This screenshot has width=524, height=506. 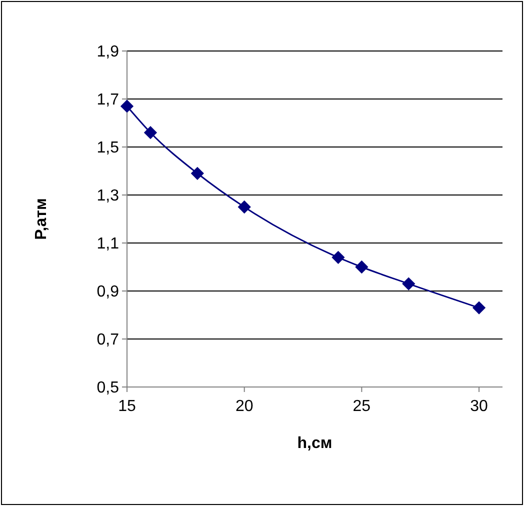 What do you see at coordinates (361, 406) in the screenshot?
I see `x-tick-label: 25` at bounding box center [361, 406].